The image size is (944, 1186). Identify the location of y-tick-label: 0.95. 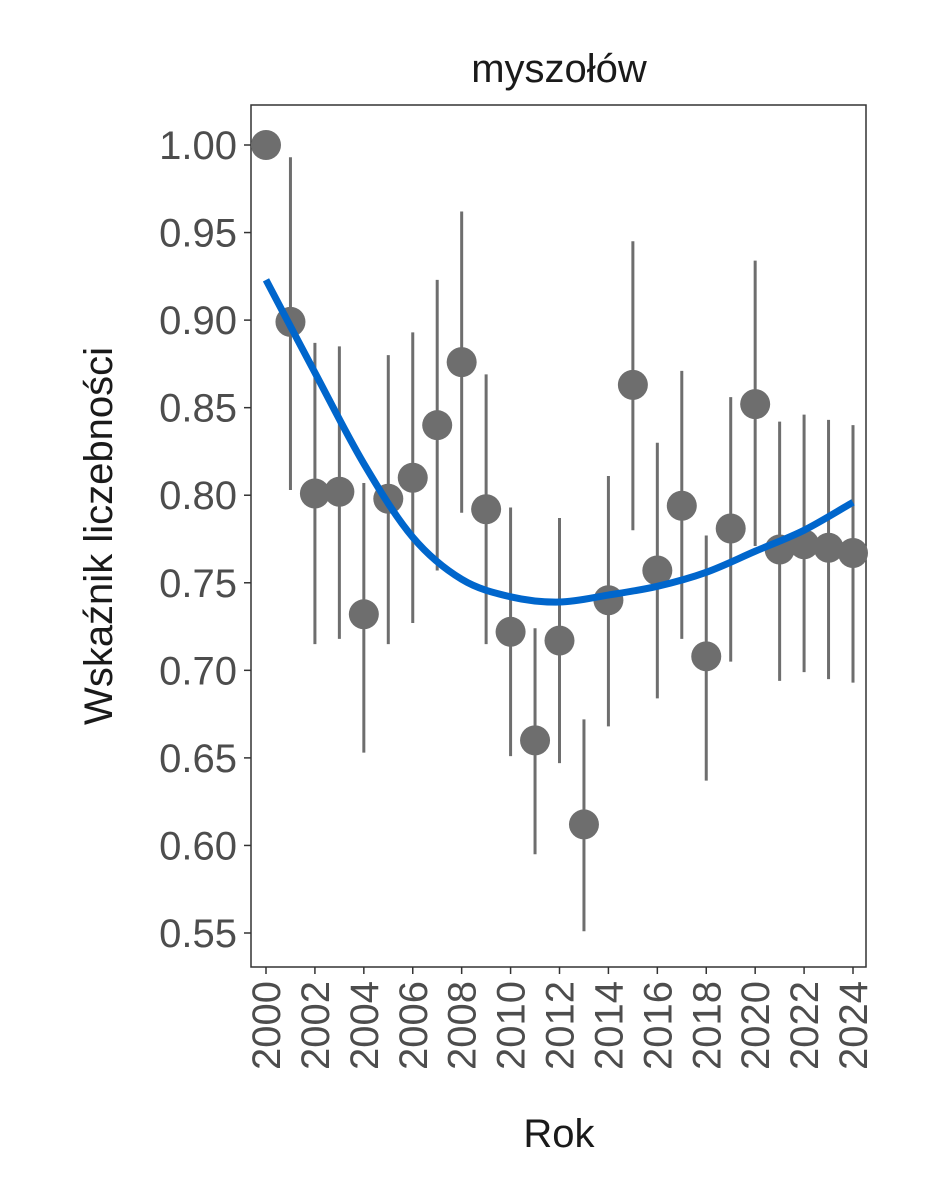
(198, 234).